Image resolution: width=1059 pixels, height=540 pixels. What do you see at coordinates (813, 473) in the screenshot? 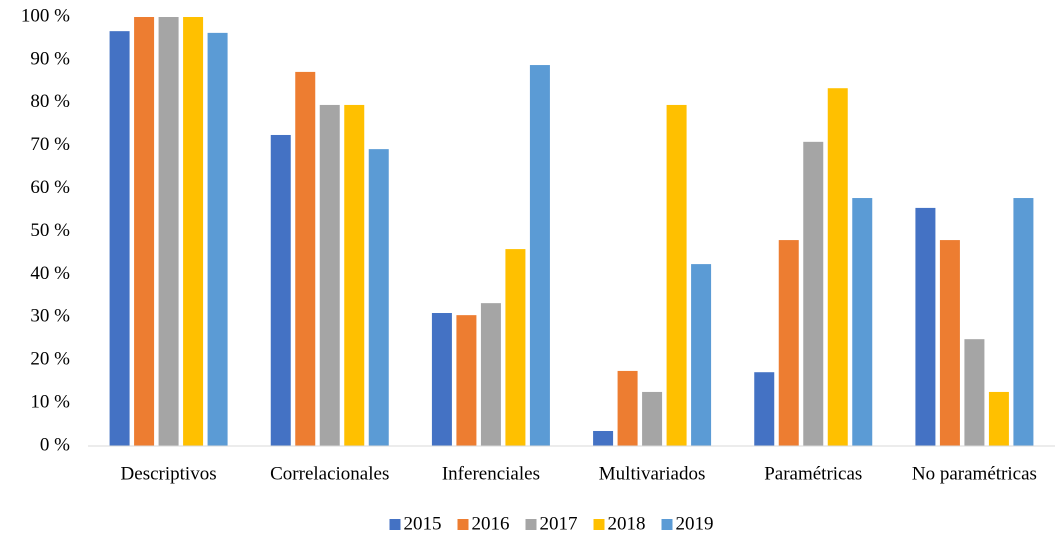
I see `x-tick-label: Paramétricas` at bounding box center [813, 473].